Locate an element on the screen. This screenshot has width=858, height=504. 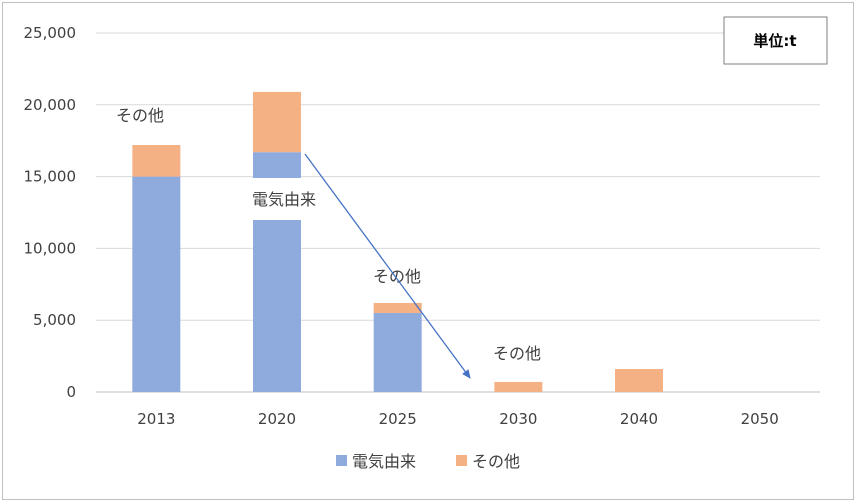
annotation-label: 電気由来 is located at coordinates (284, 199).